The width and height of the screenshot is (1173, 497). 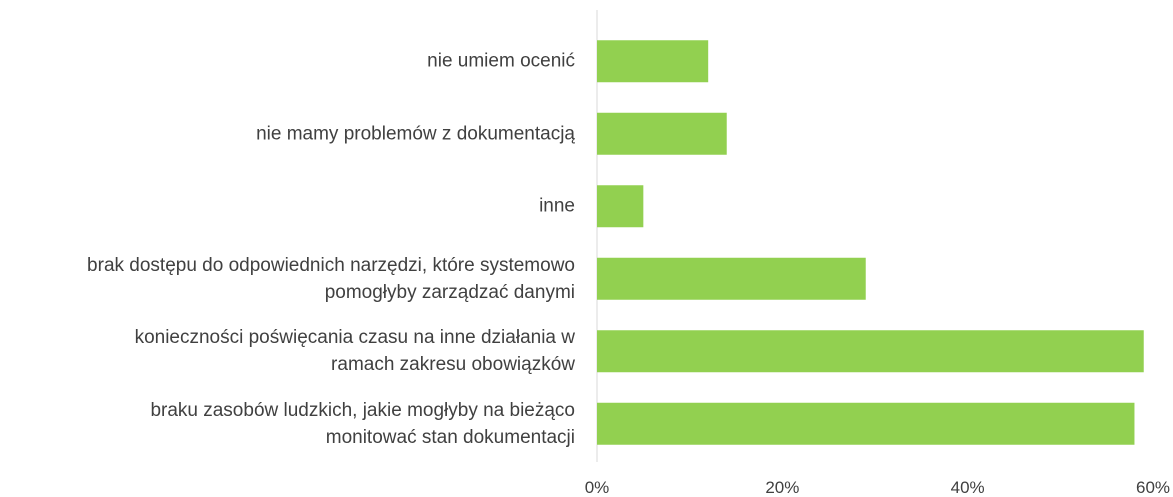 I want to click on x-tick-label: 60%, so click(x=1153, y=487).